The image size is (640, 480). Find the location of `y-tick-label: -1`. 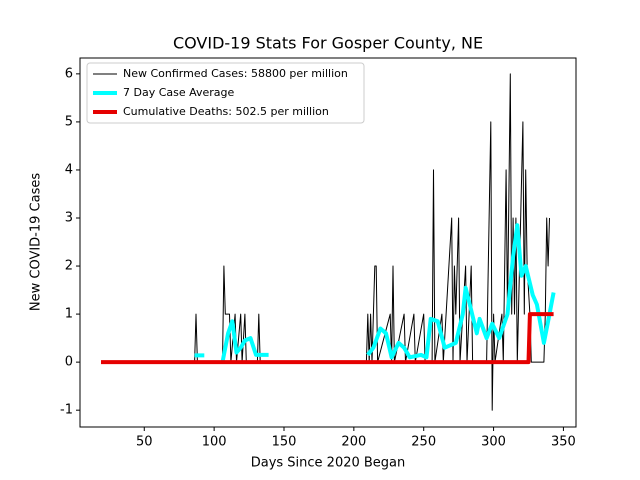

y-tick-label: -1 is located at coordinates (66, 410).